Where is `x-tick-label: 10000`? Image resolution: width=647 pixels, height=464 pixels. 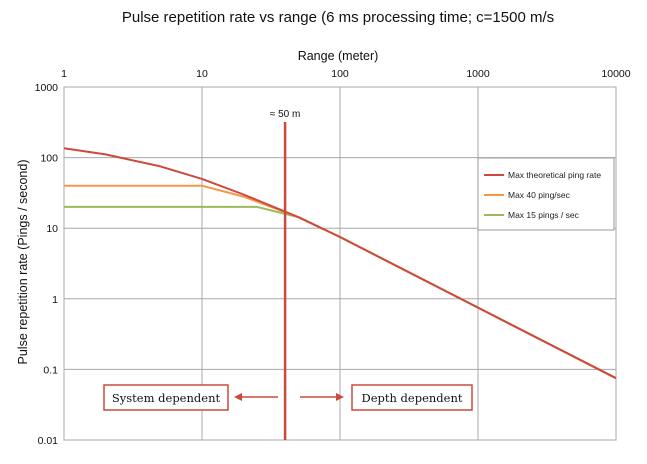 x-tick-label: 10000 is located at coordinates (615, 74).